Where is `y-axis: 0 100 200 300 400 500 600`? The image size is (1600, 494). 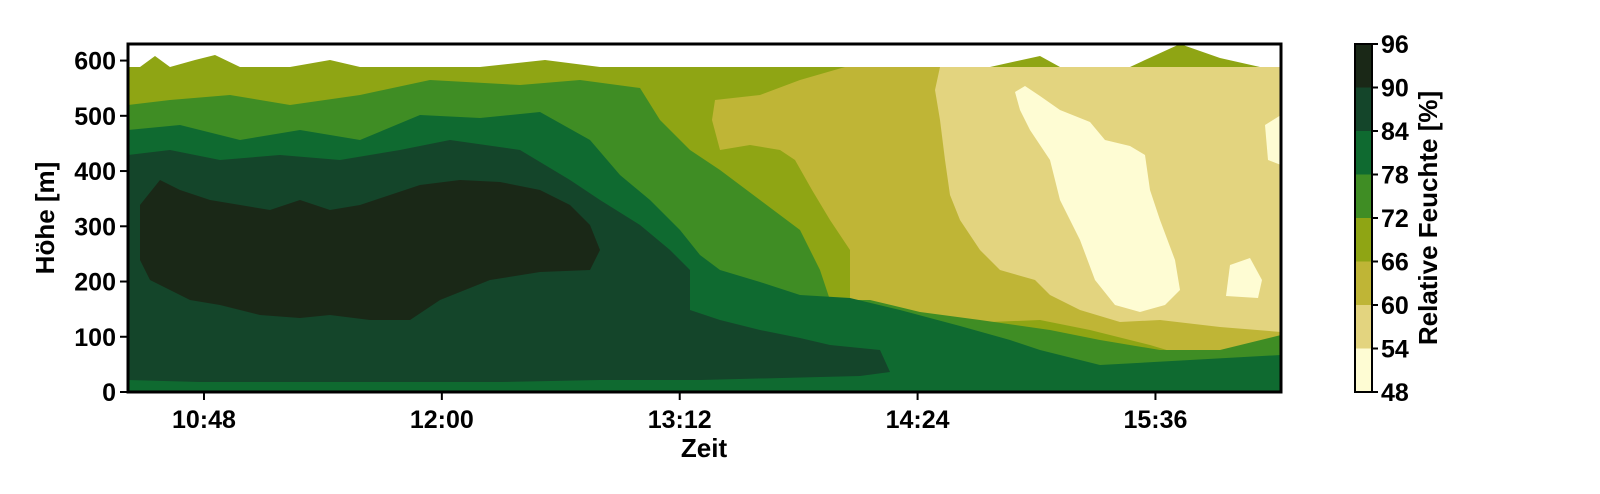 y-axis: 0 100 200 300 400 500 600 is located at coordinates (101, 227).